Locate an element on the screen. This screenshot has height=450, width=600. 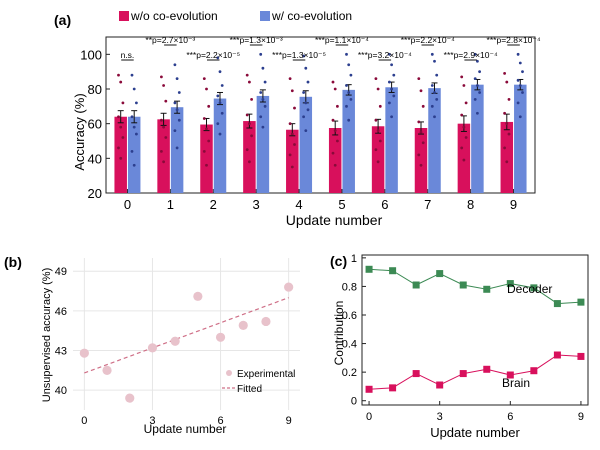
significance-label: n.s. is located at coordinates (128, 55).